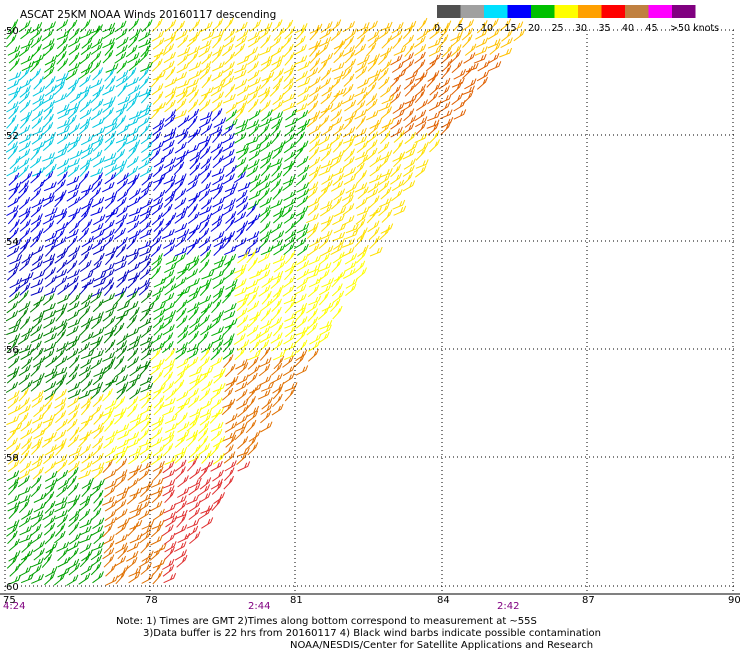 The height and width of the screenshot is (651, 740). Describe the element at coordinates (508, 606) in the screenshot. I see `time-label: 2:42` at that location.